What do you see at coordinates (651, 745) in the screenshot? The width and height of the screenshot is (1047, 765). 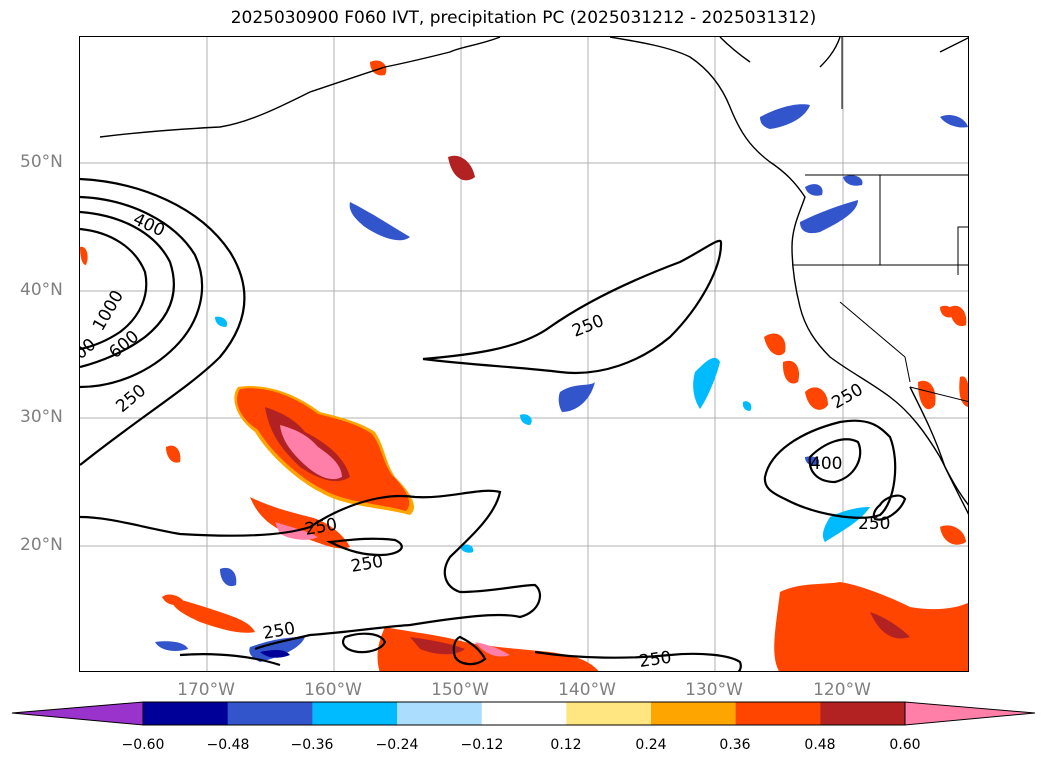 I see `colorbar-tick: 0.24` at bounding box center [651, 745].